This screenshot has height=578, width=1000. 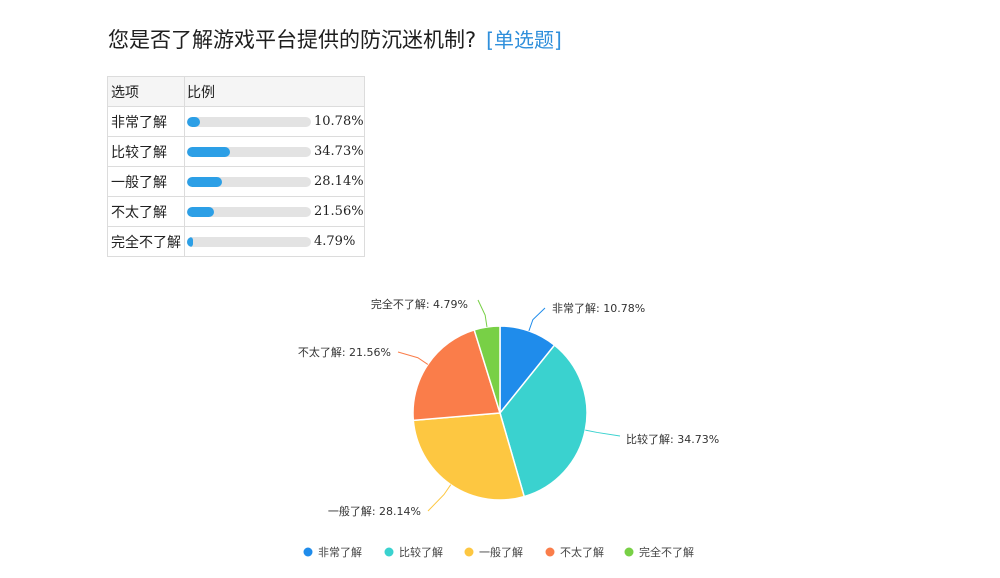 What do you see at coordinates (339, 181) in the screenshot?
I see `row-percent: 28.14%` at bounding box center [339, 181].